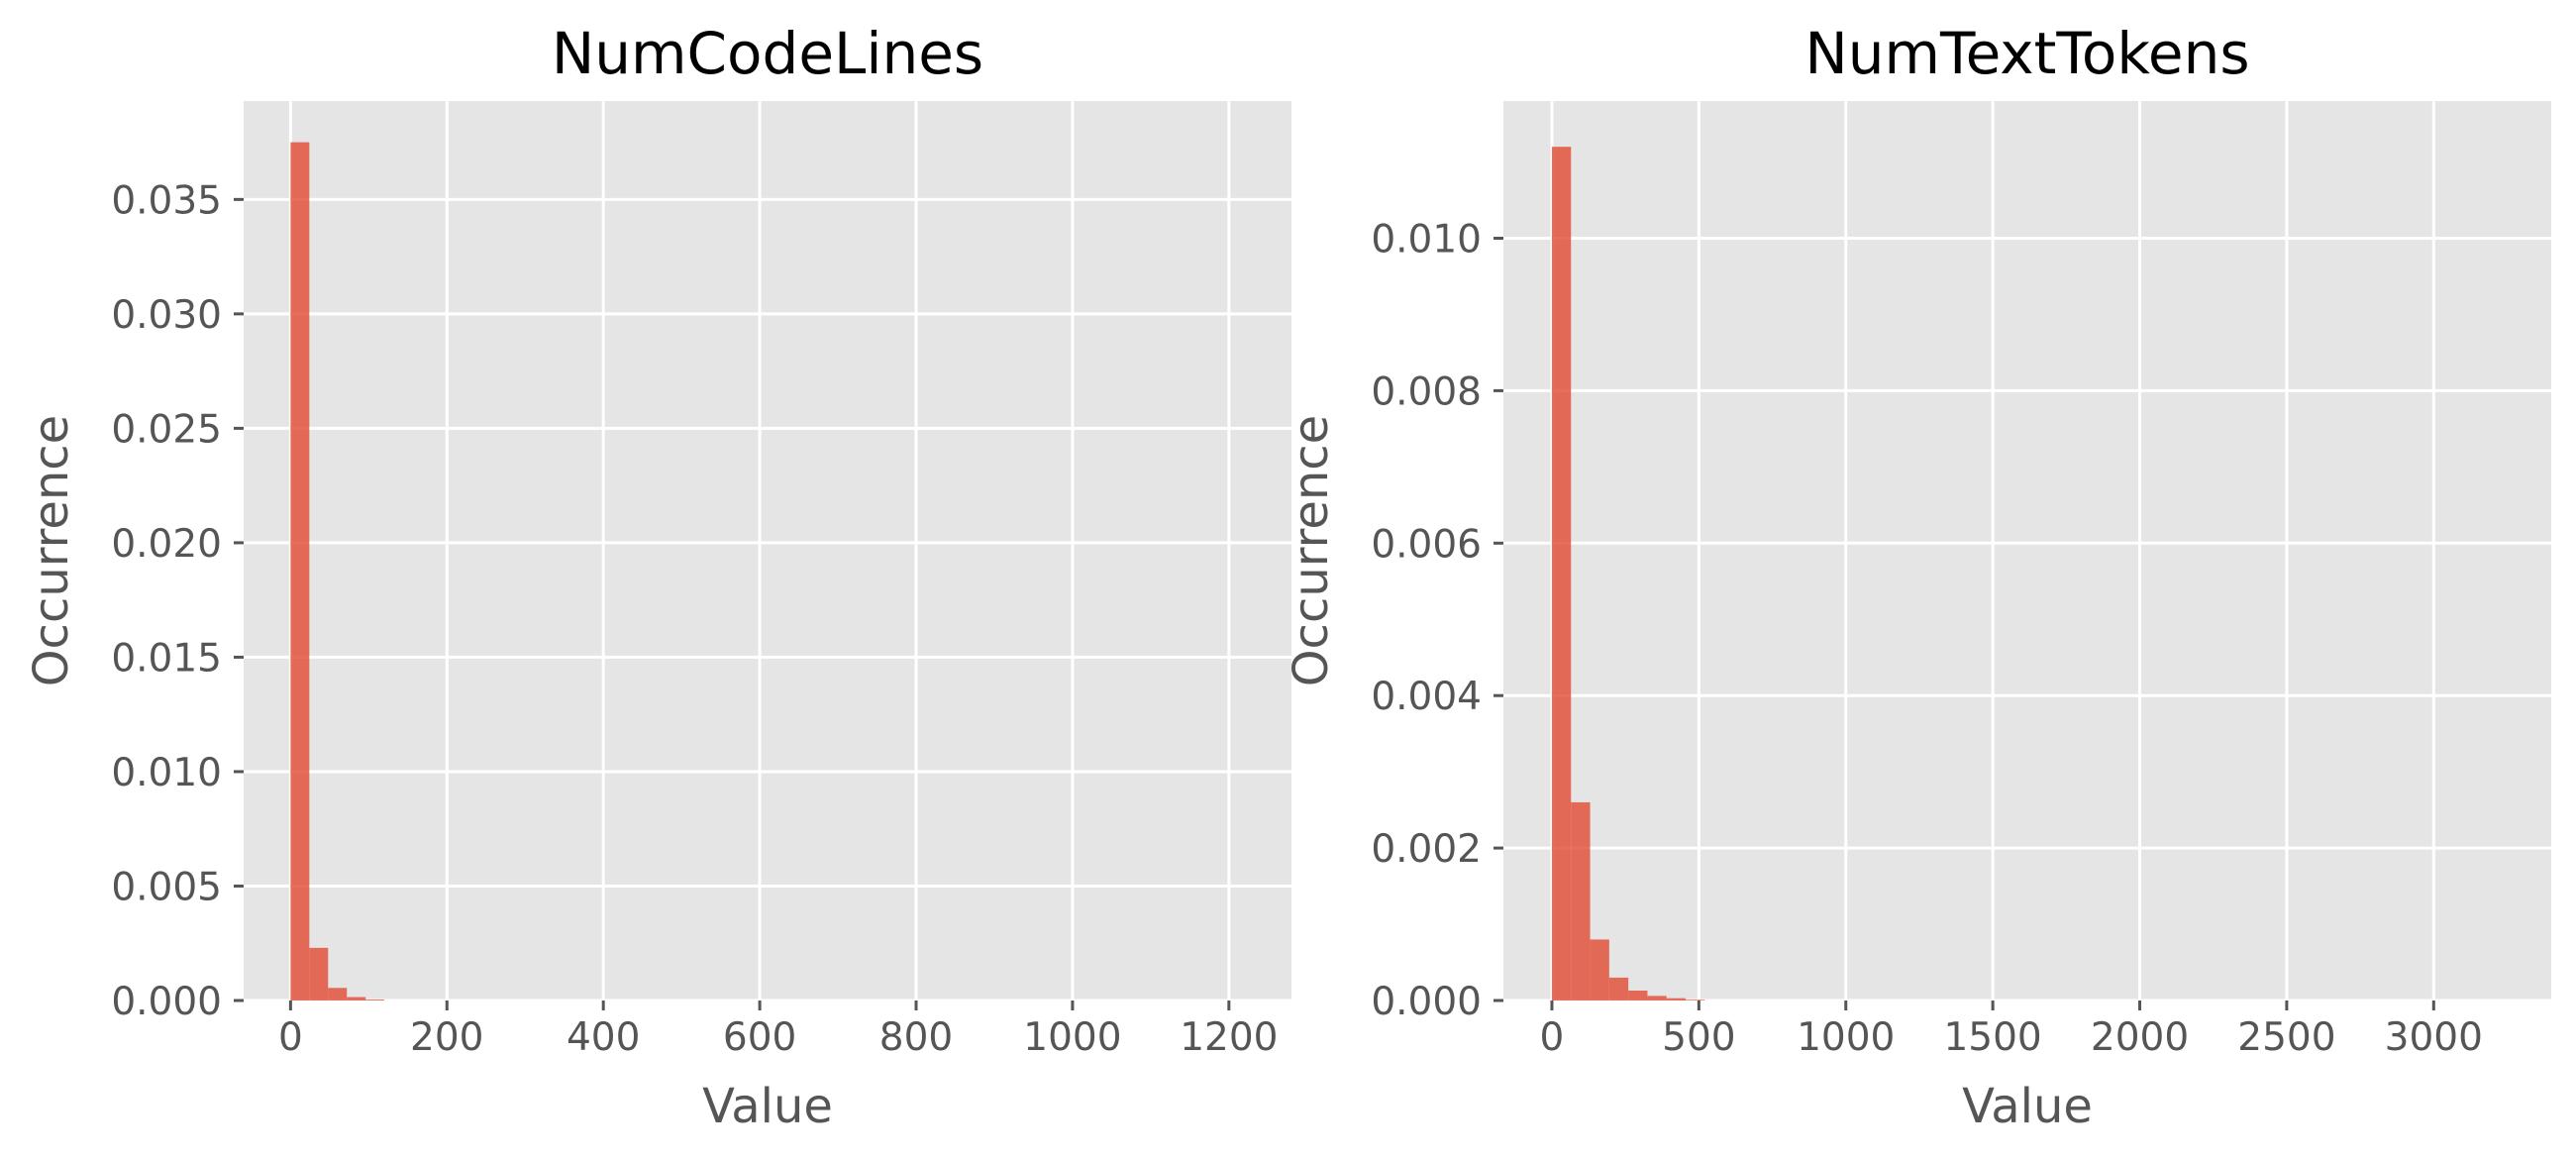  I want to click on x-tick-label: 2000, so click(2140, 1038).